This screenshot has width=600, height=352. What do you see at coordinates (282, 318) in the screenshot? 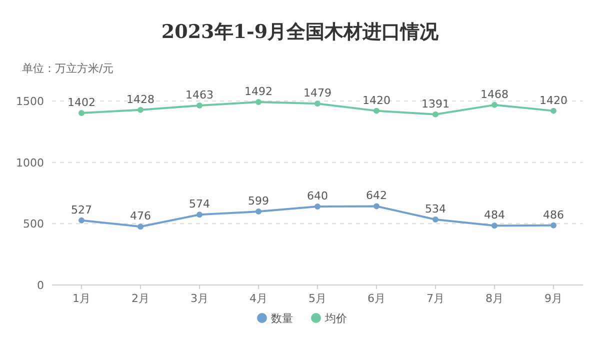
I see `legend-label: 数量` at bounding box center [282, 318].